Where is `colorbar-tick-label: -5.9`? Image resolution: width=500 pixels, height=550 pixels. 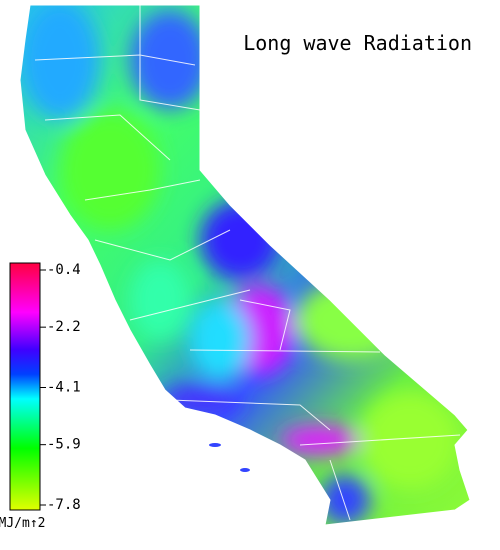
colorbar-tick-label: -5.9 is located at coordinates (64, 445).